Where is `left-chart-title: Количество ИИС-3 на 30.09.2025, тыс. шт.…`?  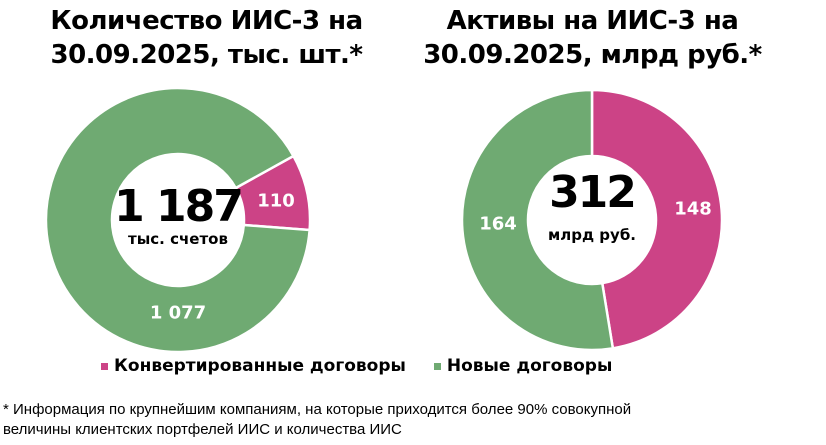 left-chart-title: Количество ИИС-3 на 30.09.2025, тыс. шт.… is located at coordinates (206, 38).